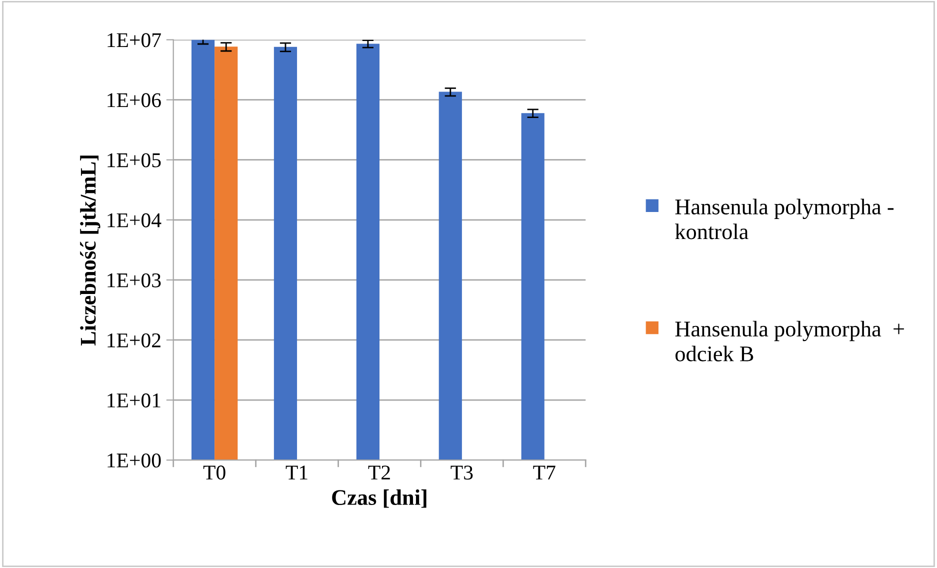 The image size is (937, 568). Describe the element at coordinates (134, 400) in the screenshot. I see `y-tick-label: 1E+01` at that location.